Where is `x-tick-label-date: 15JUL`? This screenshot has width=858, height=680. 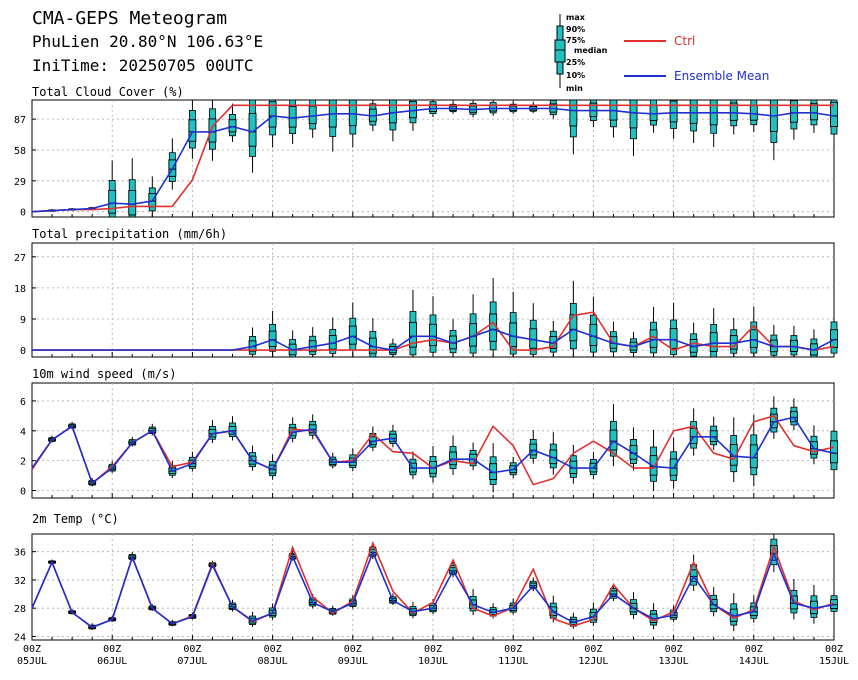
x-tick-label-date: 15JUL is located at coordinates (834, 661).